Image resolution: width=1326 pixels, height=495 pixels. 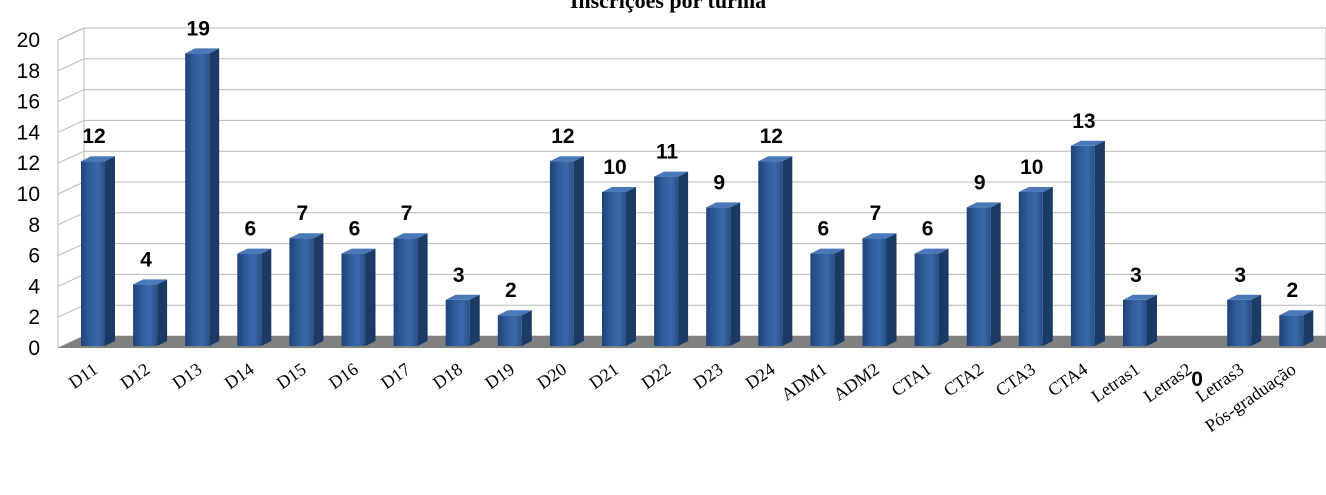 I want to click on y-tick-label: 16, so click(x=28, y=102).